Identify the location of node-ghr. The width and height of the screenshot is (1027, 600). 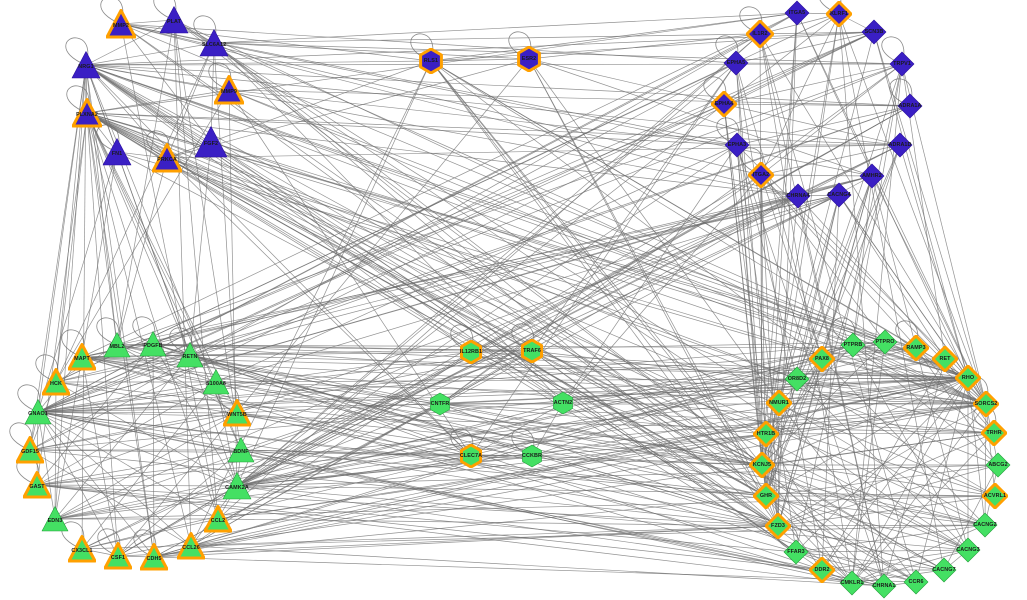
(766, 496).